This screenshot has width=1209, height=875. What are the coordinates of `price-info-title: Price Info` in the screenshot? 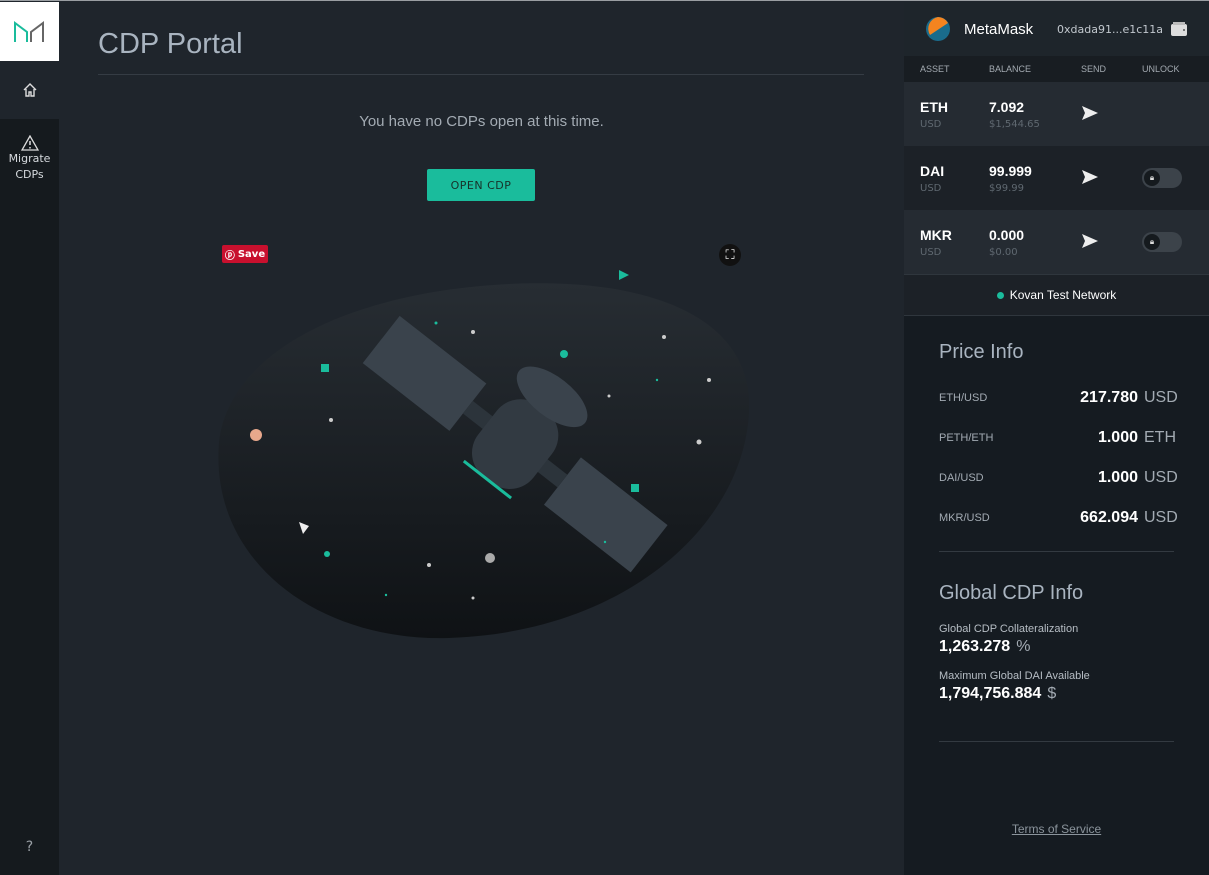 It's located at (981, 352).